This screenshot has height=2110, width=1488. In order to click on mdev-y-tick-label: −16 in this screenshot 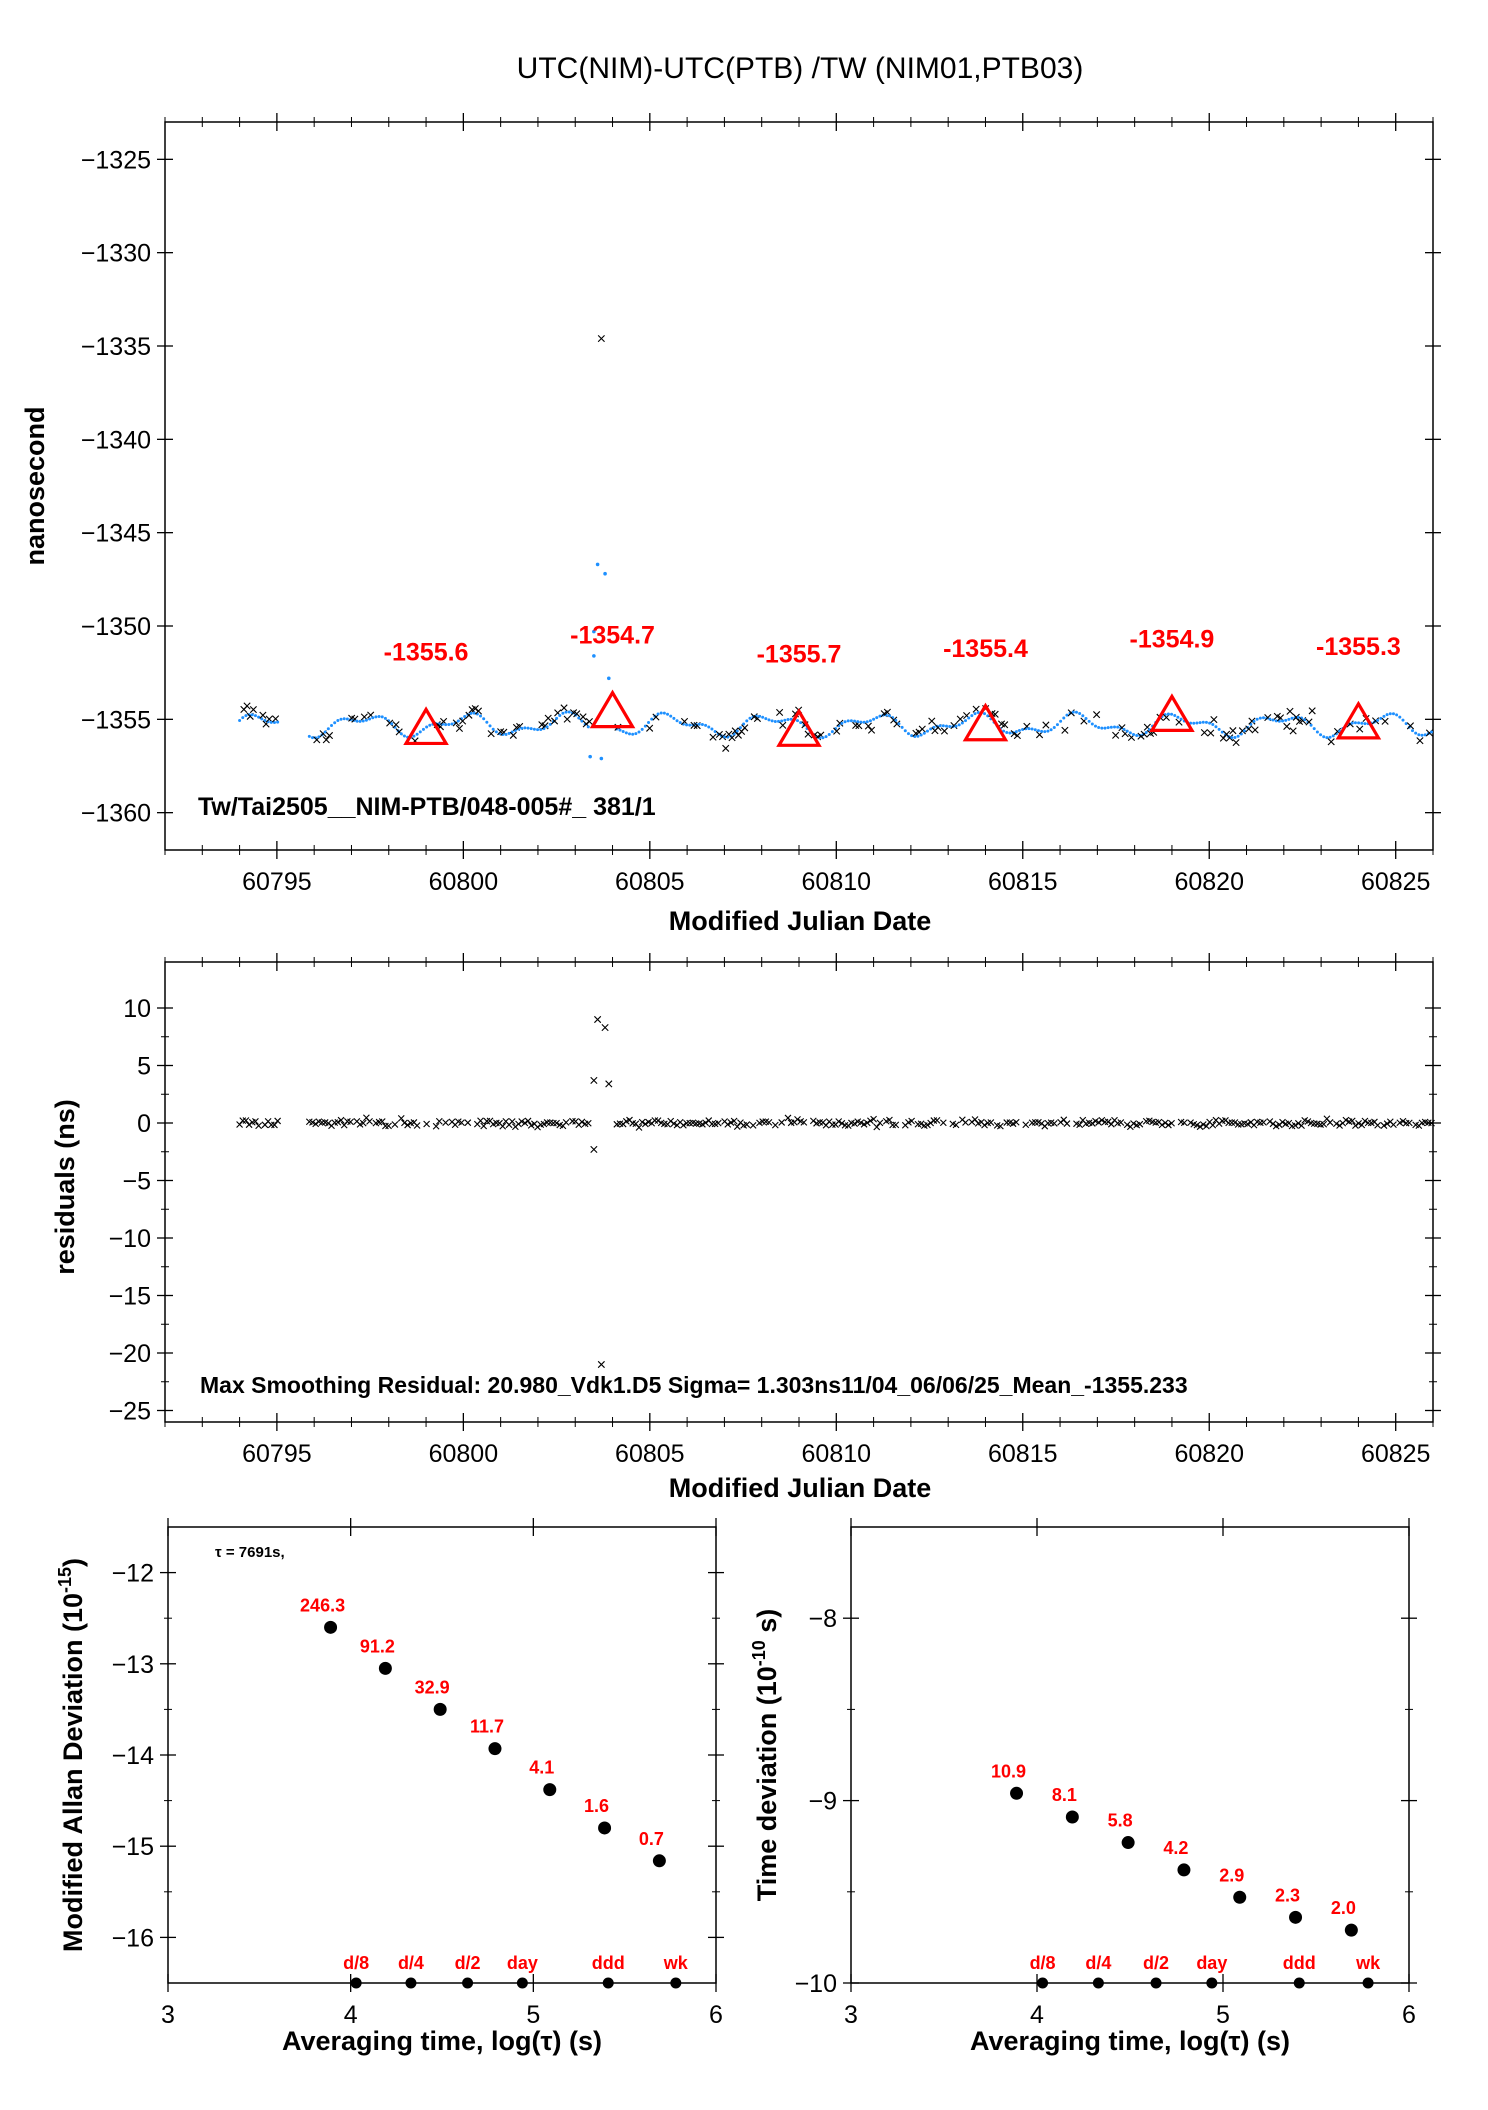, I will do `click(133, 1938)`.